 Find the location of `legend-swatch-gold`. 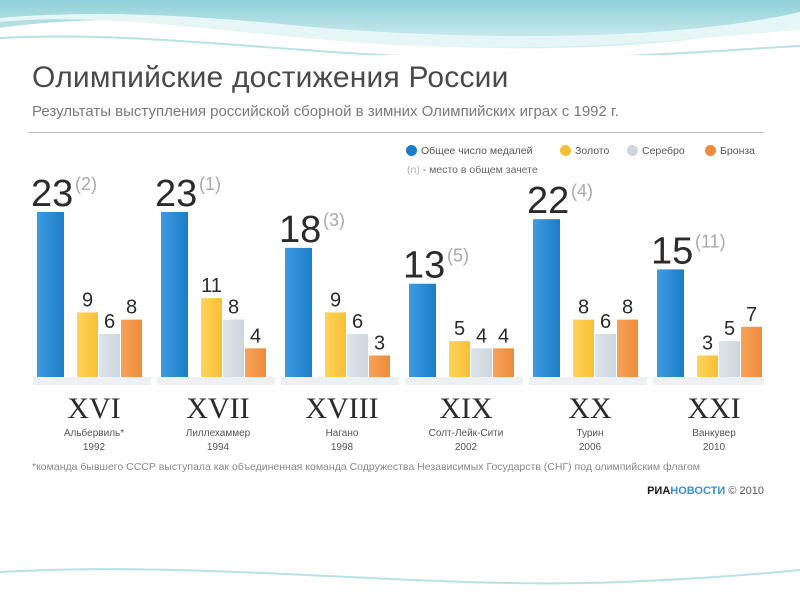

legend-swatch-gold is located at coordinates (565, 150).